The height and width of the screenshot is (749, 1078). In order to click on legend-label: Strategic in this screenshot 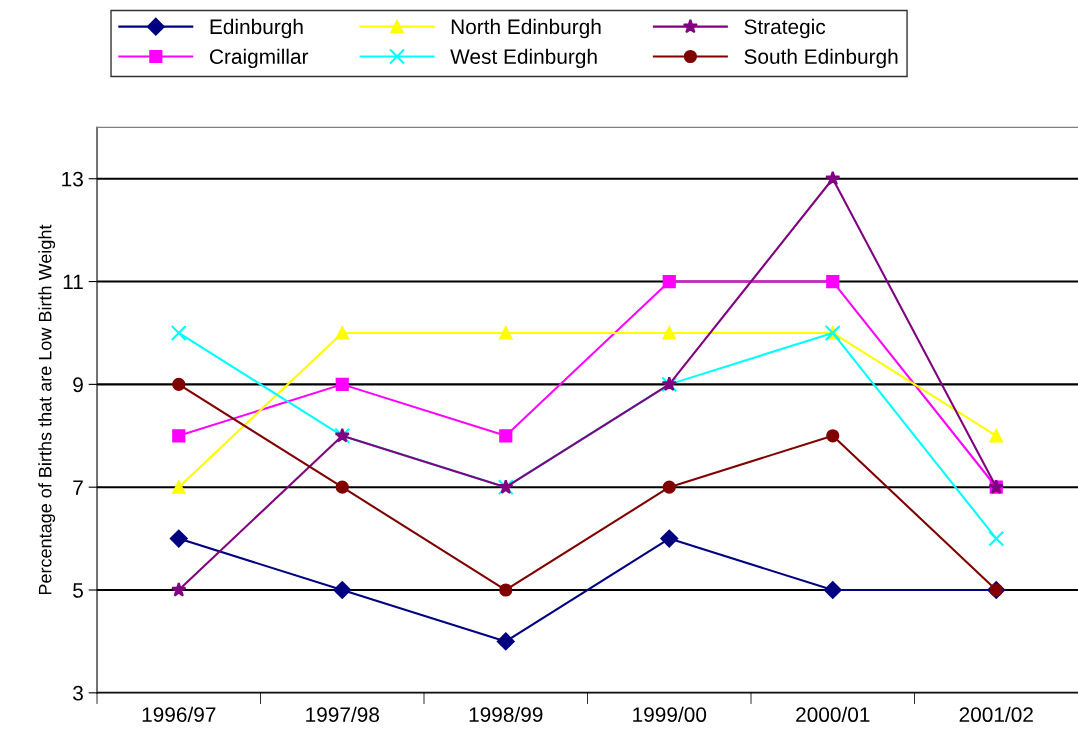, I will do `click(785, 28)`.